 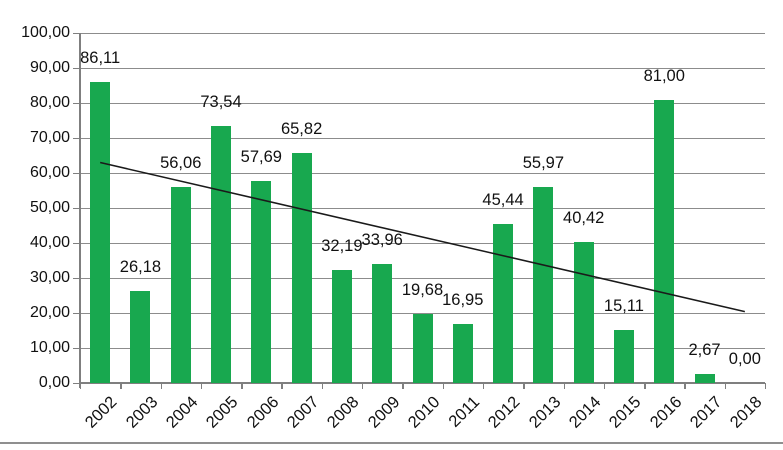 I want to click on y-axis-label: 70,00, so click(x=49, y=137).